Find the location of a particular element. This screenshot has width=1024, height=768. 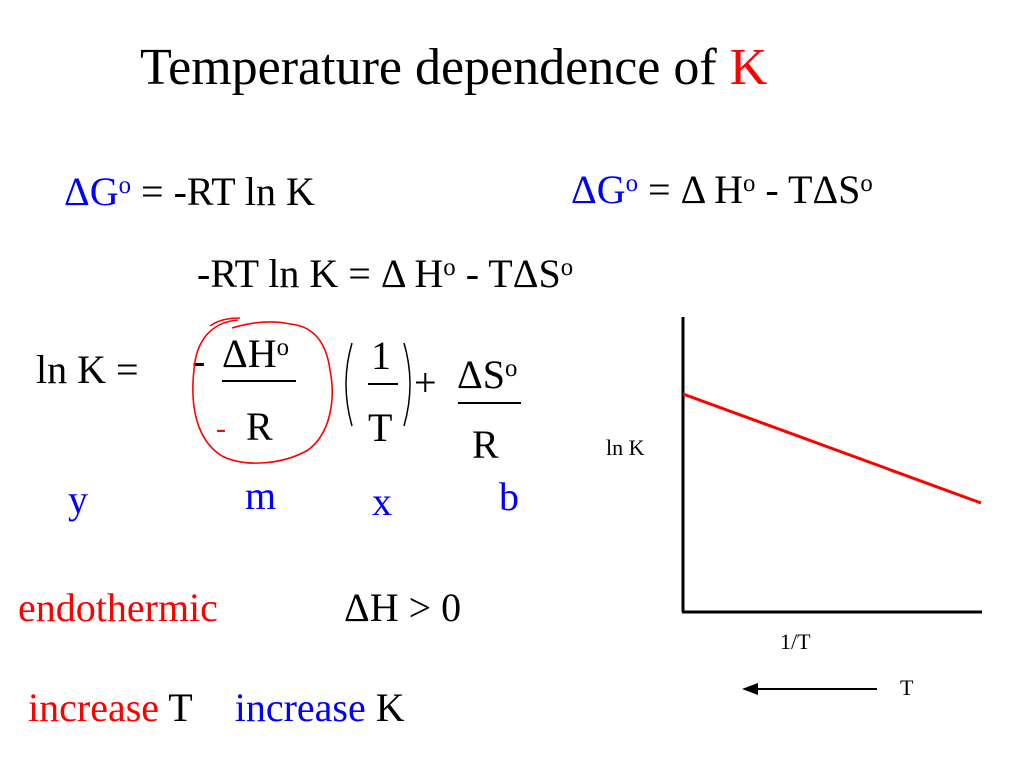

delta-h-numerator: ΔHo is located at coordinates (256, 353).